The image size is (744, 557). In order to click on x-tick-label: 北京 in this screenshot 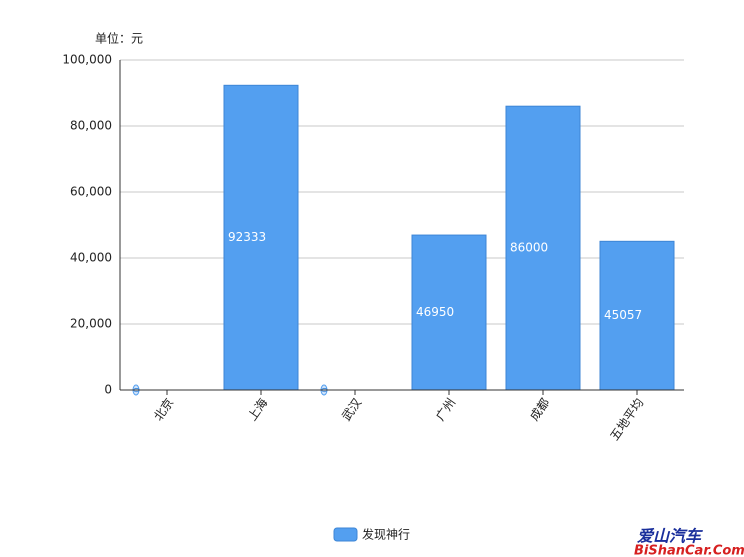, I will do `click(163, 410)`.